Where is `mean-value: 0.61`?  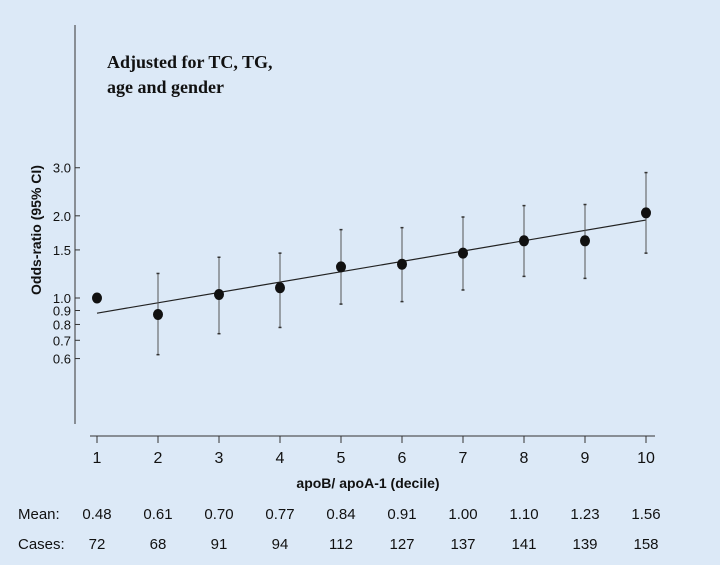
mean-value: 0.61 is located at coordinates (157, 514).